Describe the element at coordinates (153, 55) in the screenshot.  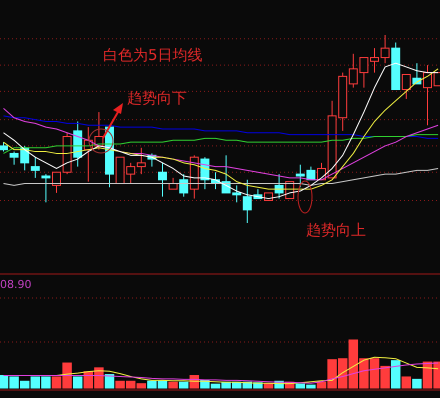
I see `annotation: 白色为5日均线` at that location.